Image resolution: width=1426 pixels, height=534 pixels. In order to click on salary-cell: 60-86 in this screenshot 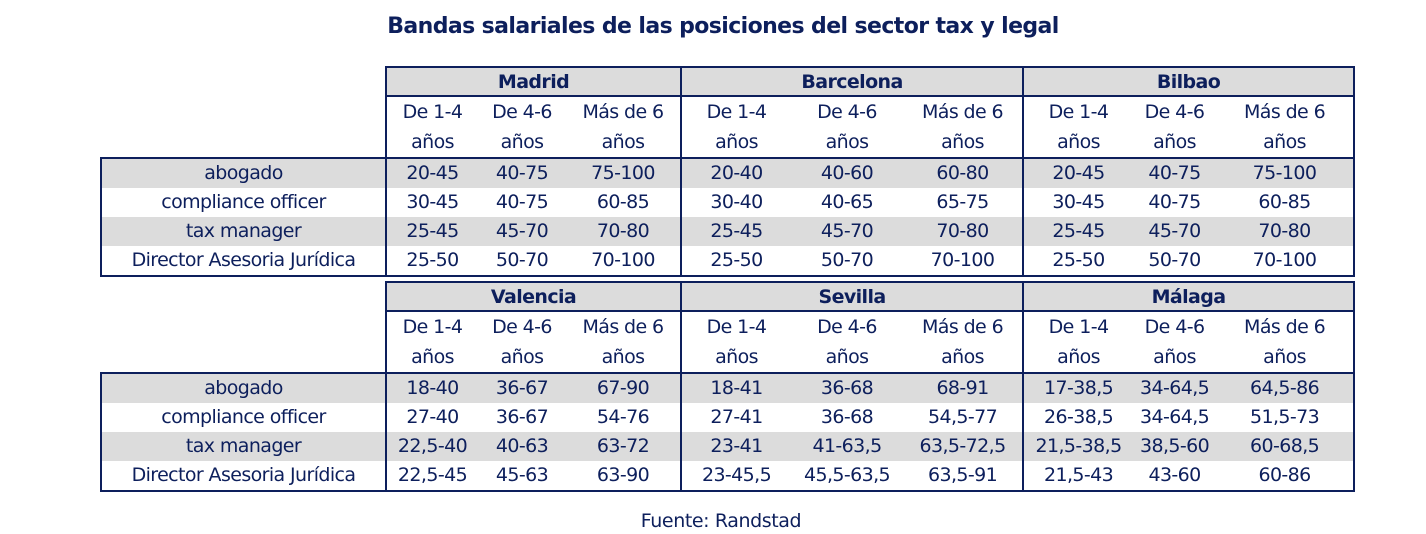, I will do `click(1286, 476)`.